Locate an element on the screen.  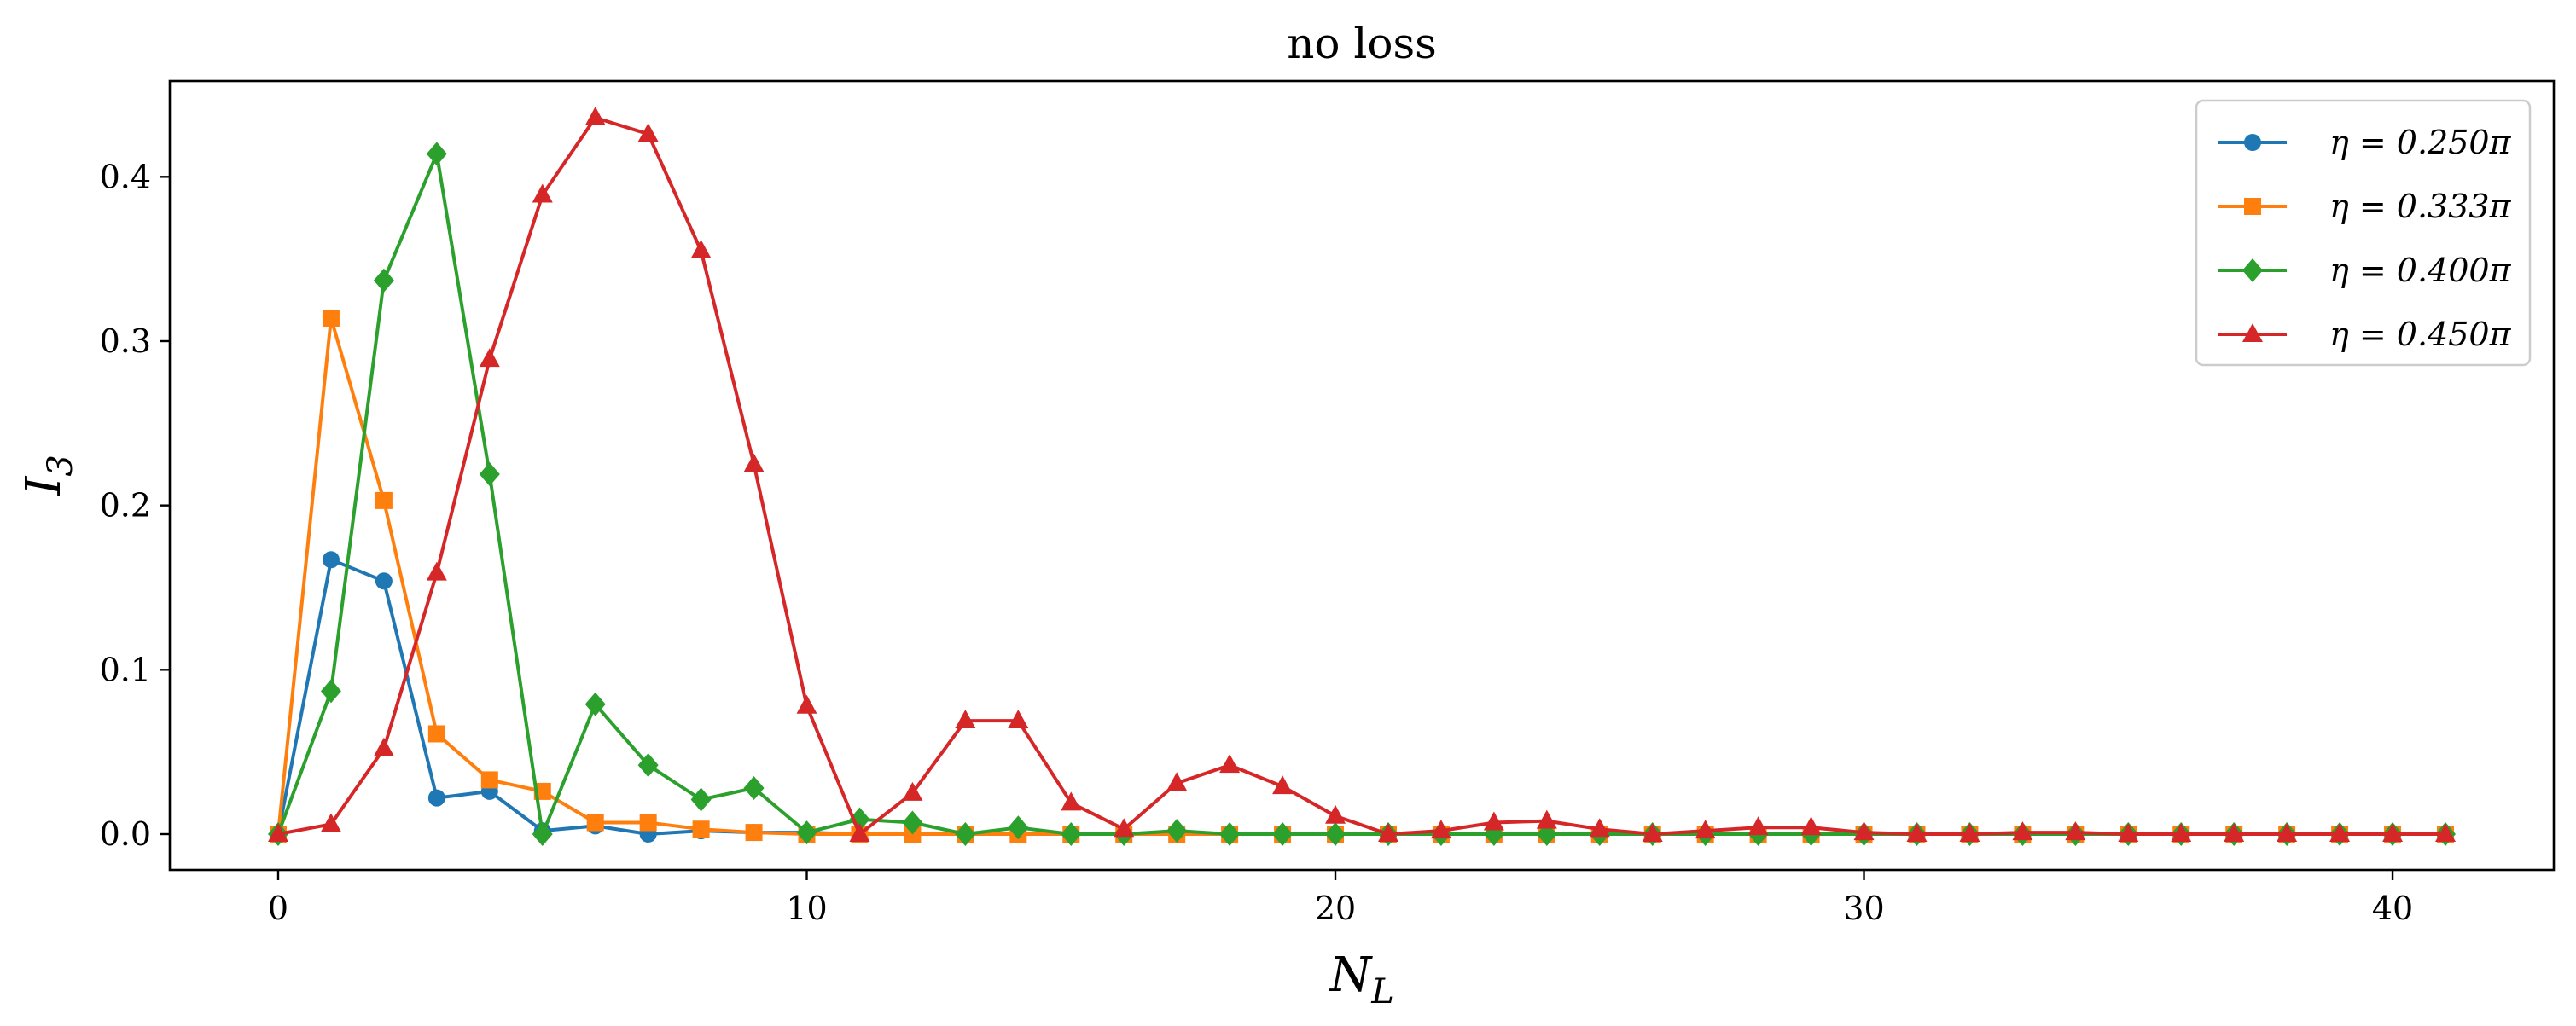
legend-frame is located at coordinates (2363, 233).